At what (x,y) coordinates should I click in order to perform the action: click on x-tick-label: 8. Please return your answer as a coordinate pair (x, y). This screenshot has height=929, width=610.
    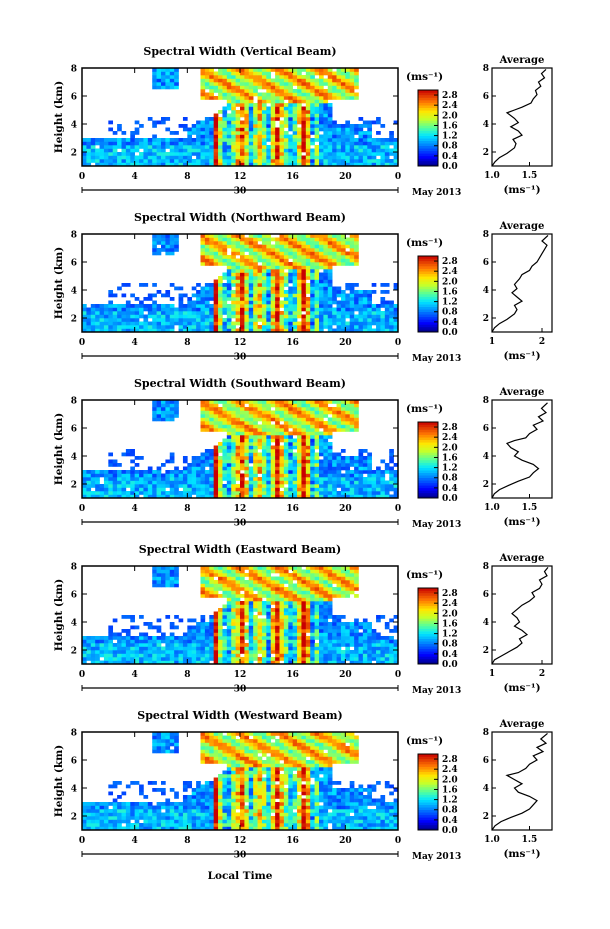
    Looking at the image, I should click on (187, 509).